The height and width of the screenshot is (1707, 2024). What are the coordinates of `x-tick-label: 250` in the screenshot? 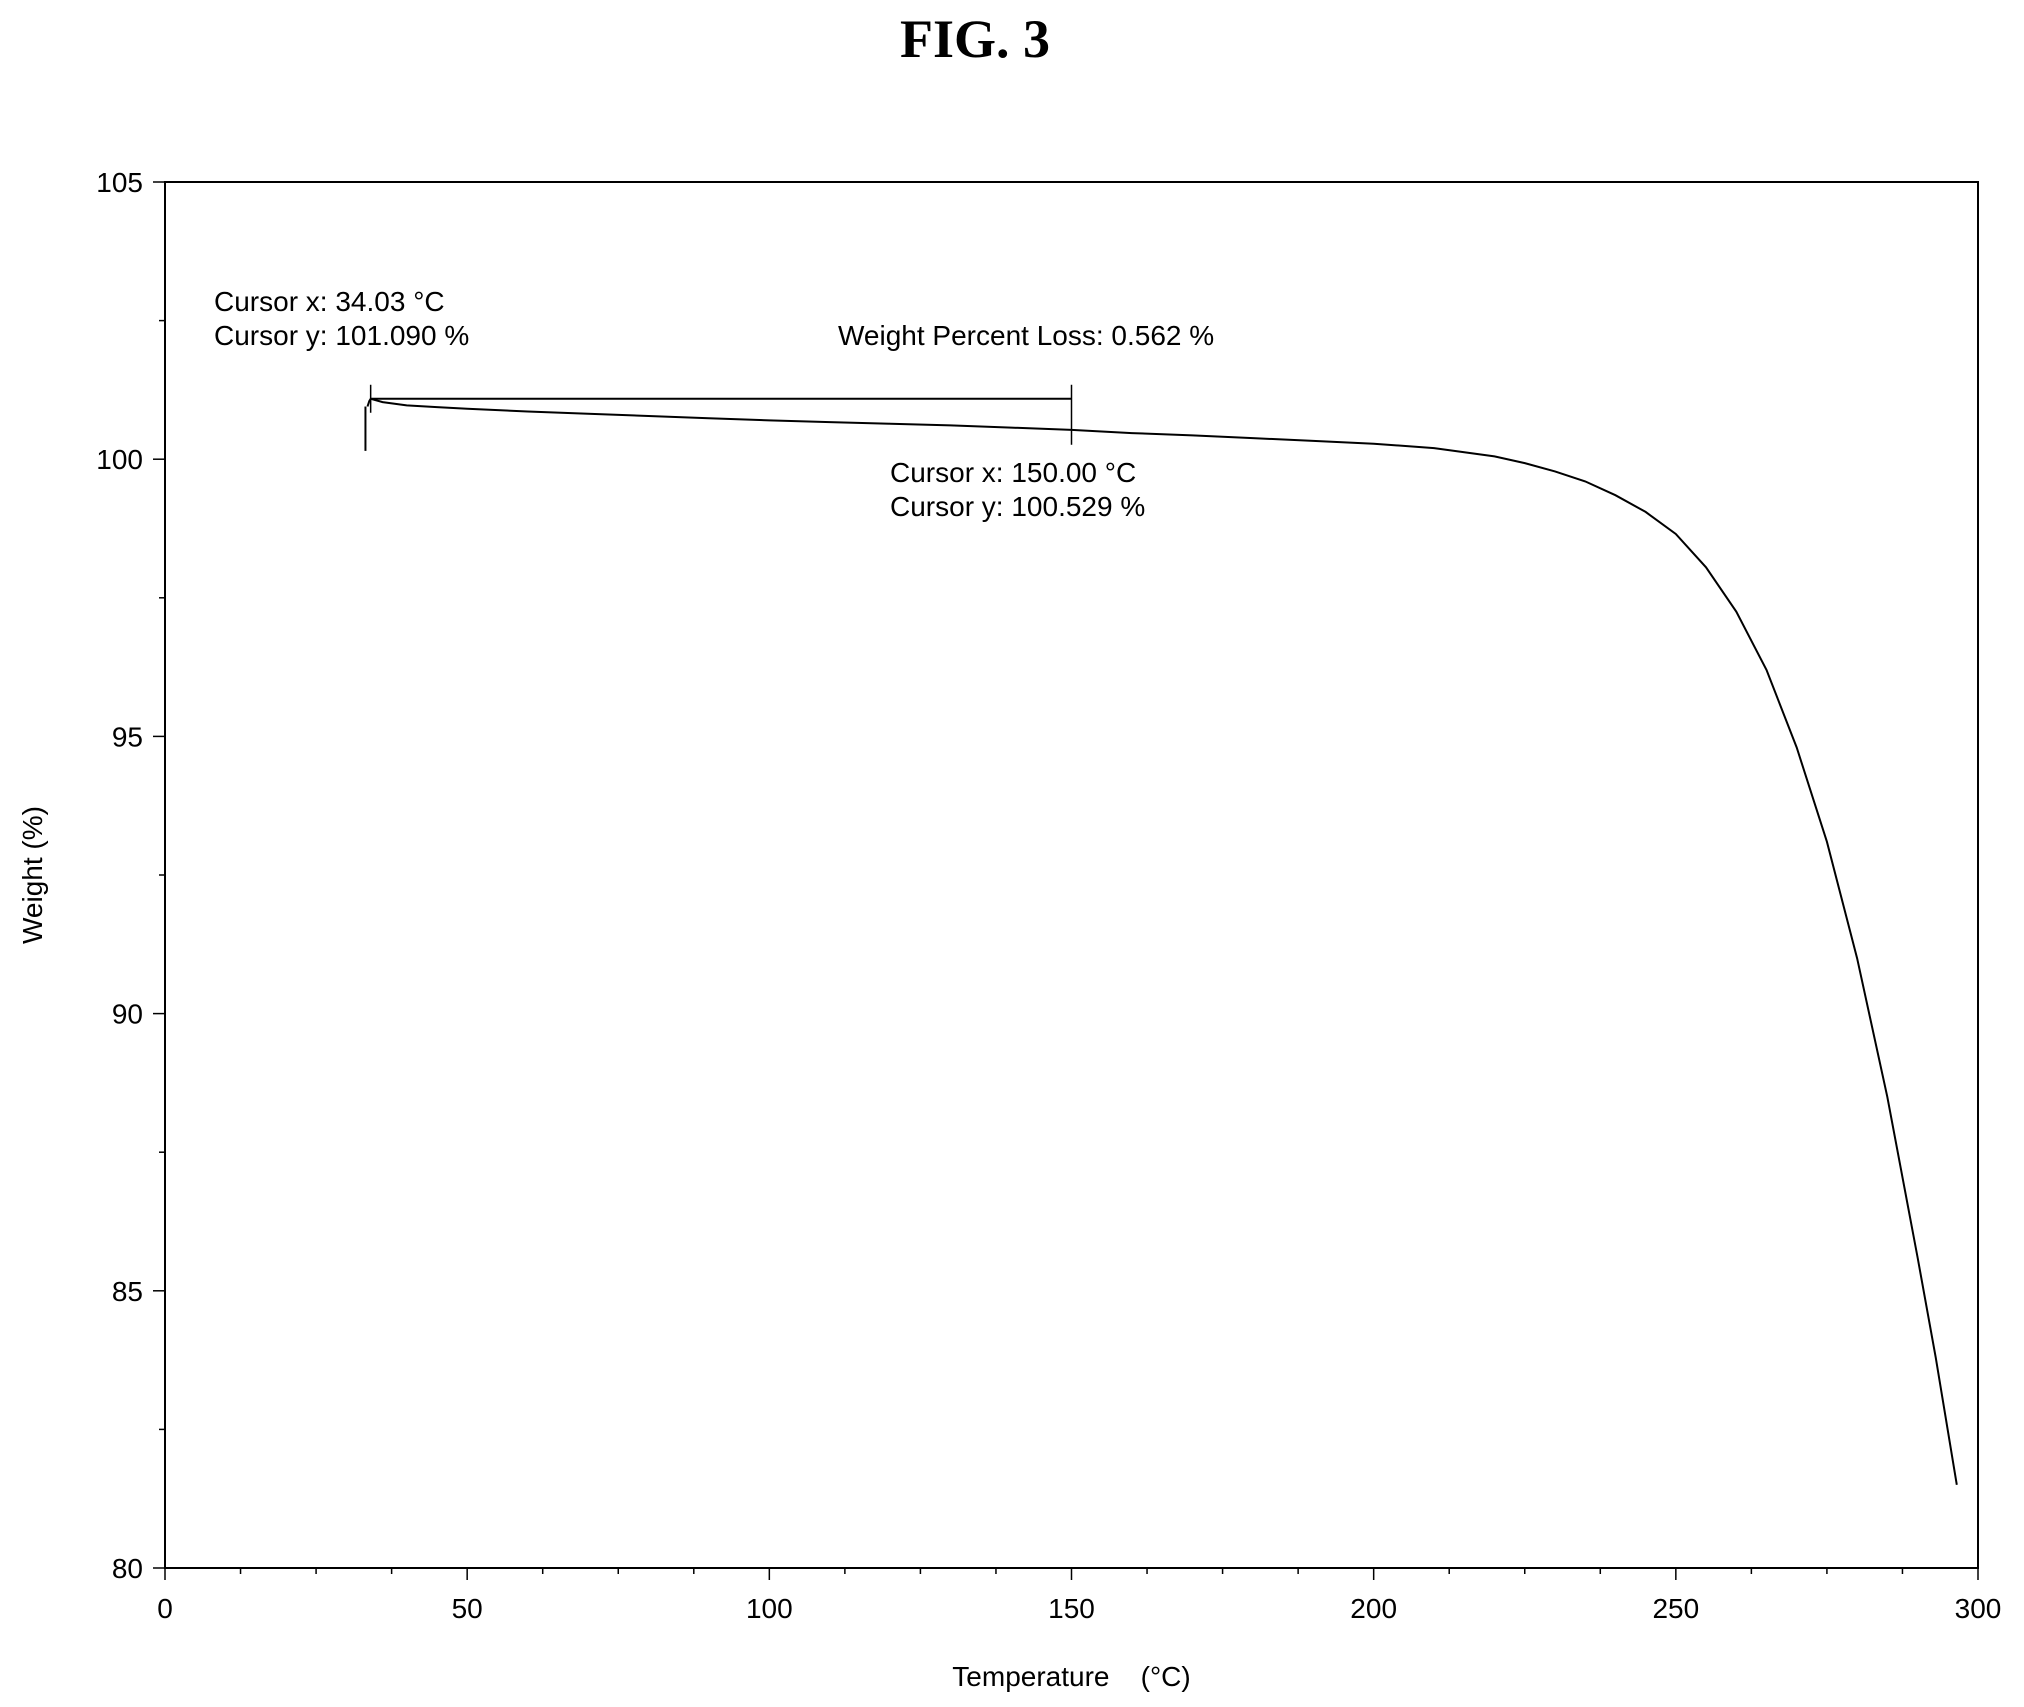 It's located at (1675, 1608).